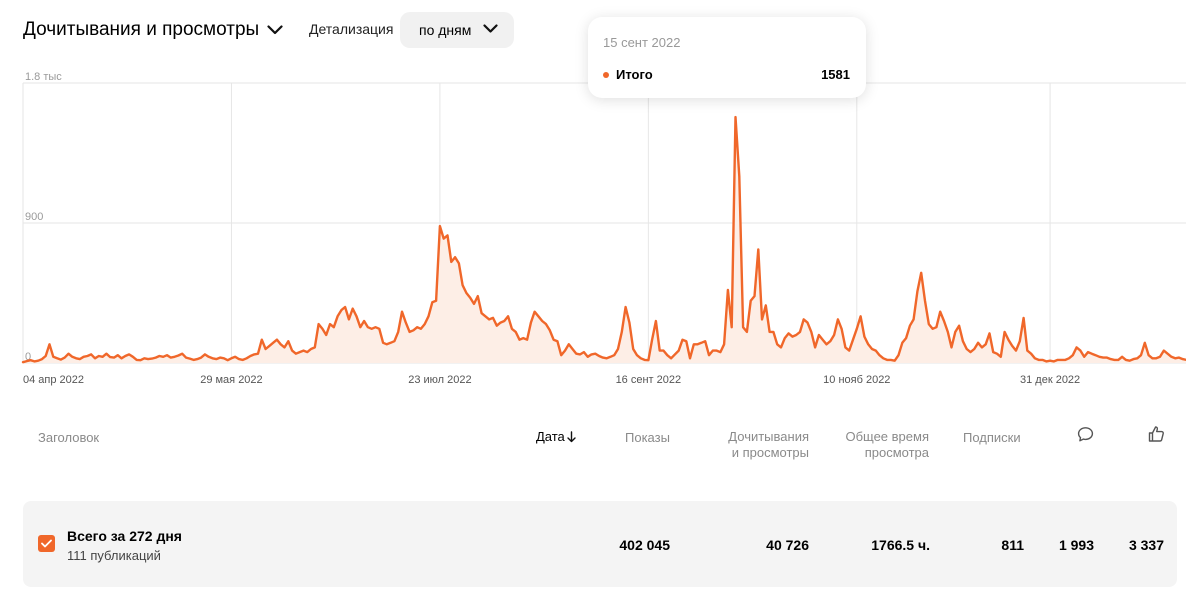 The image size is (1186, 601). Describe the element at coordinates (647, 437) in the screenshot. I see `header-shows: Показы` at that location.